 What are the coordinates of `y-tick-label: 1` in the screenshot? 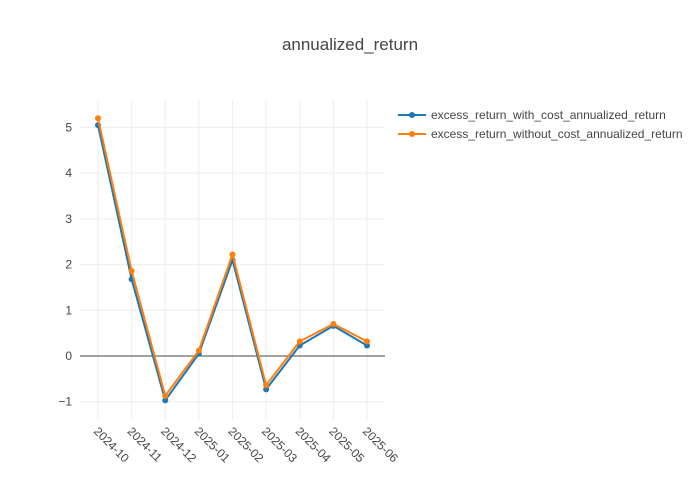 It's located at (68, 310).